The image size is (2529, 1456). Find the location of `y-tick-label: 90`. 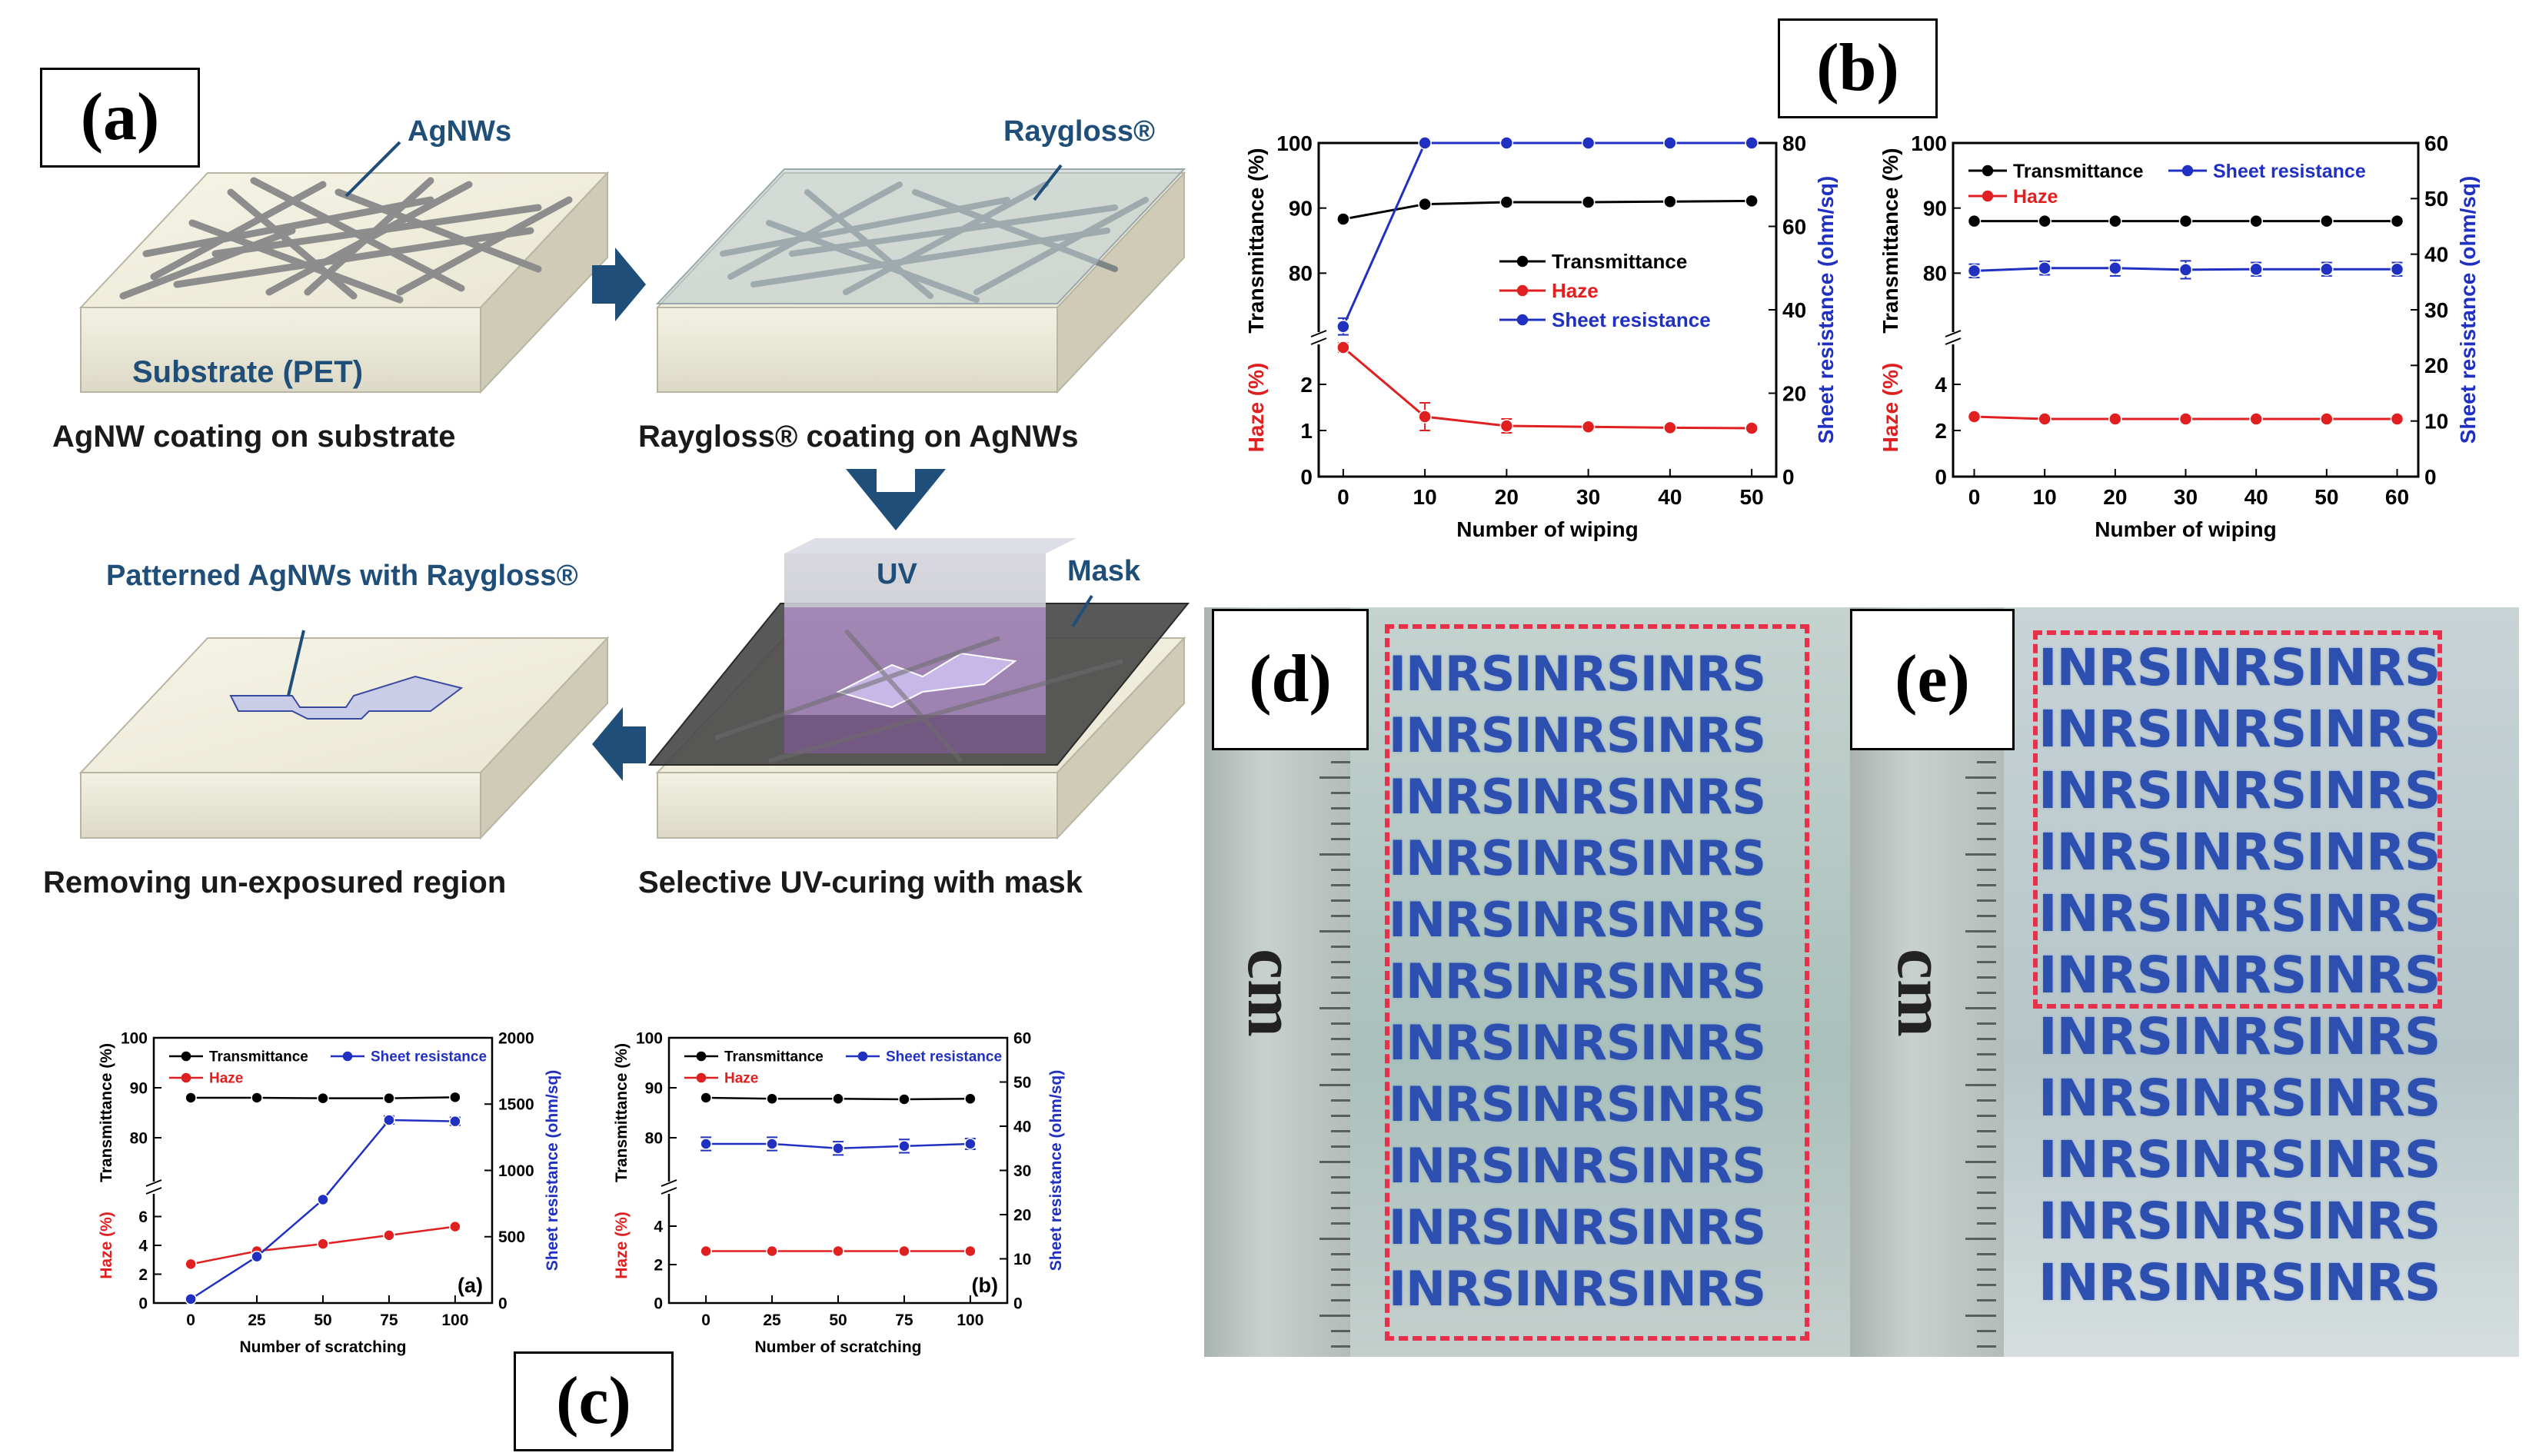

y-tick-label: 90 is located at coordinates (1301, 208).